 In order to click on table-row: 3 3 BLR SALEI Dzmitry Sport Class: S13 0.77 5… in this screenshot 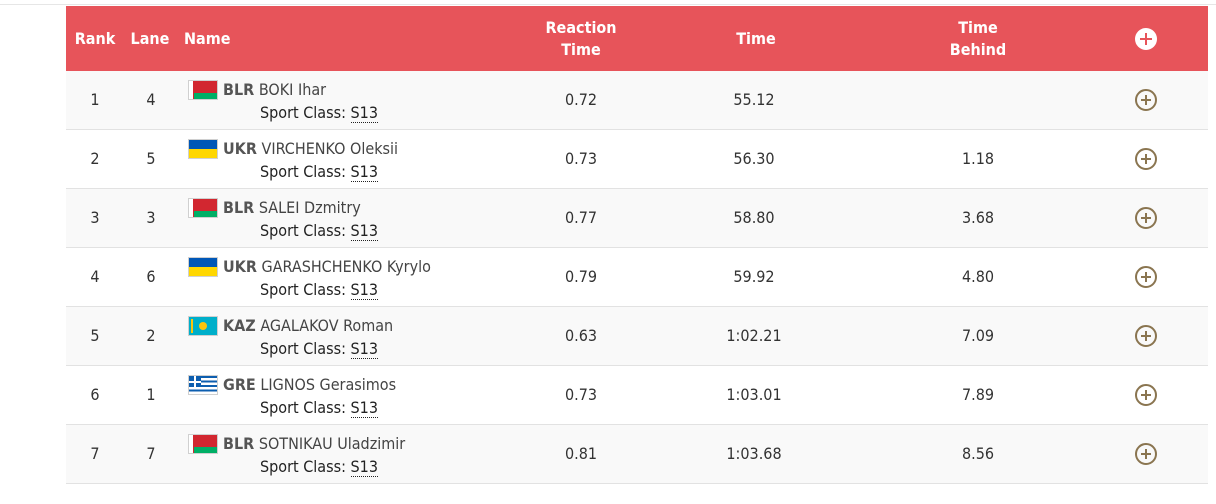, I will do `click(637, 218)`.